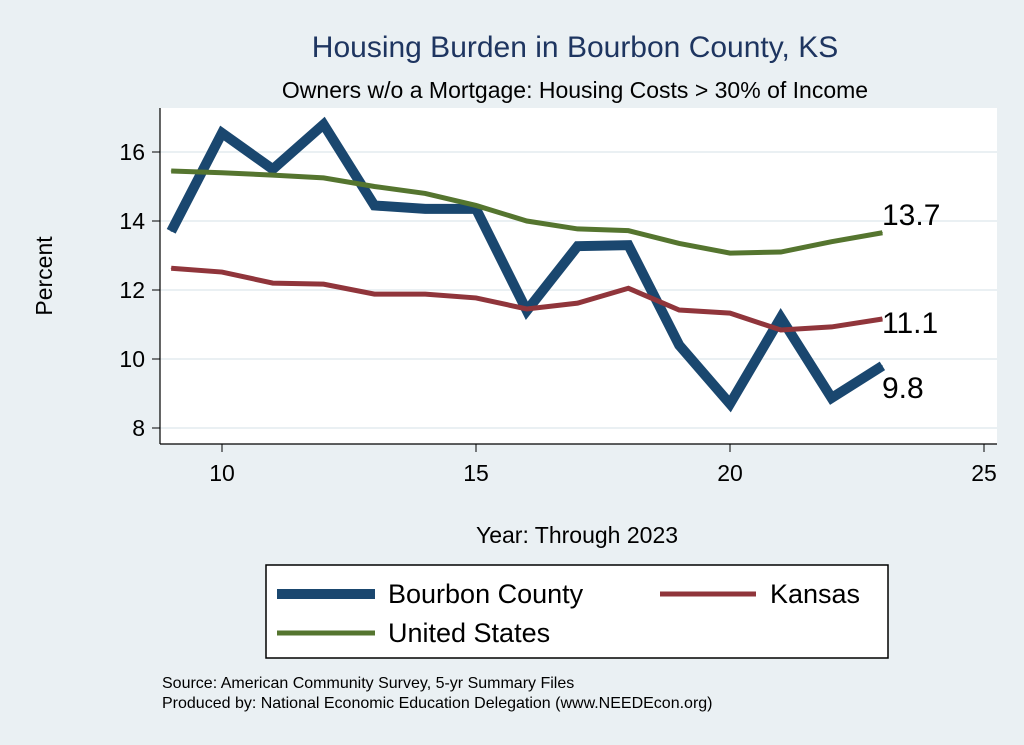 This screenshot has width=1024, height=745. What do you see at coordinates (44, 276) in the screenshot?
I see `y-axis-label: Percent` at bounding box center [44, 276].